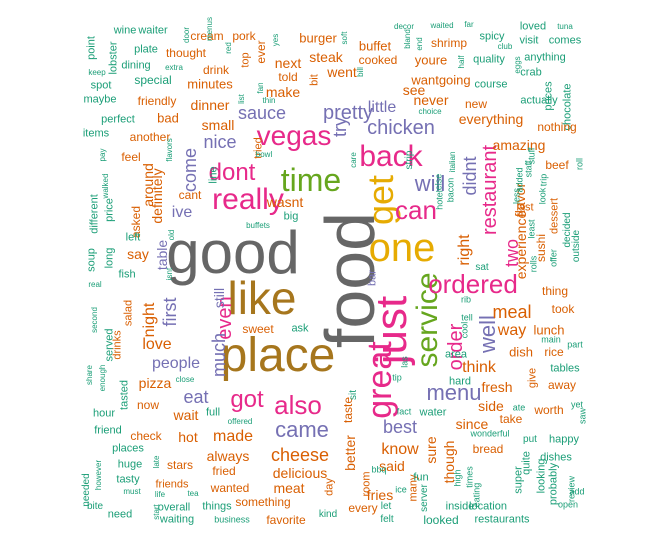  I want to click on cloud-word-dinner: dinner, so click(210, 105).